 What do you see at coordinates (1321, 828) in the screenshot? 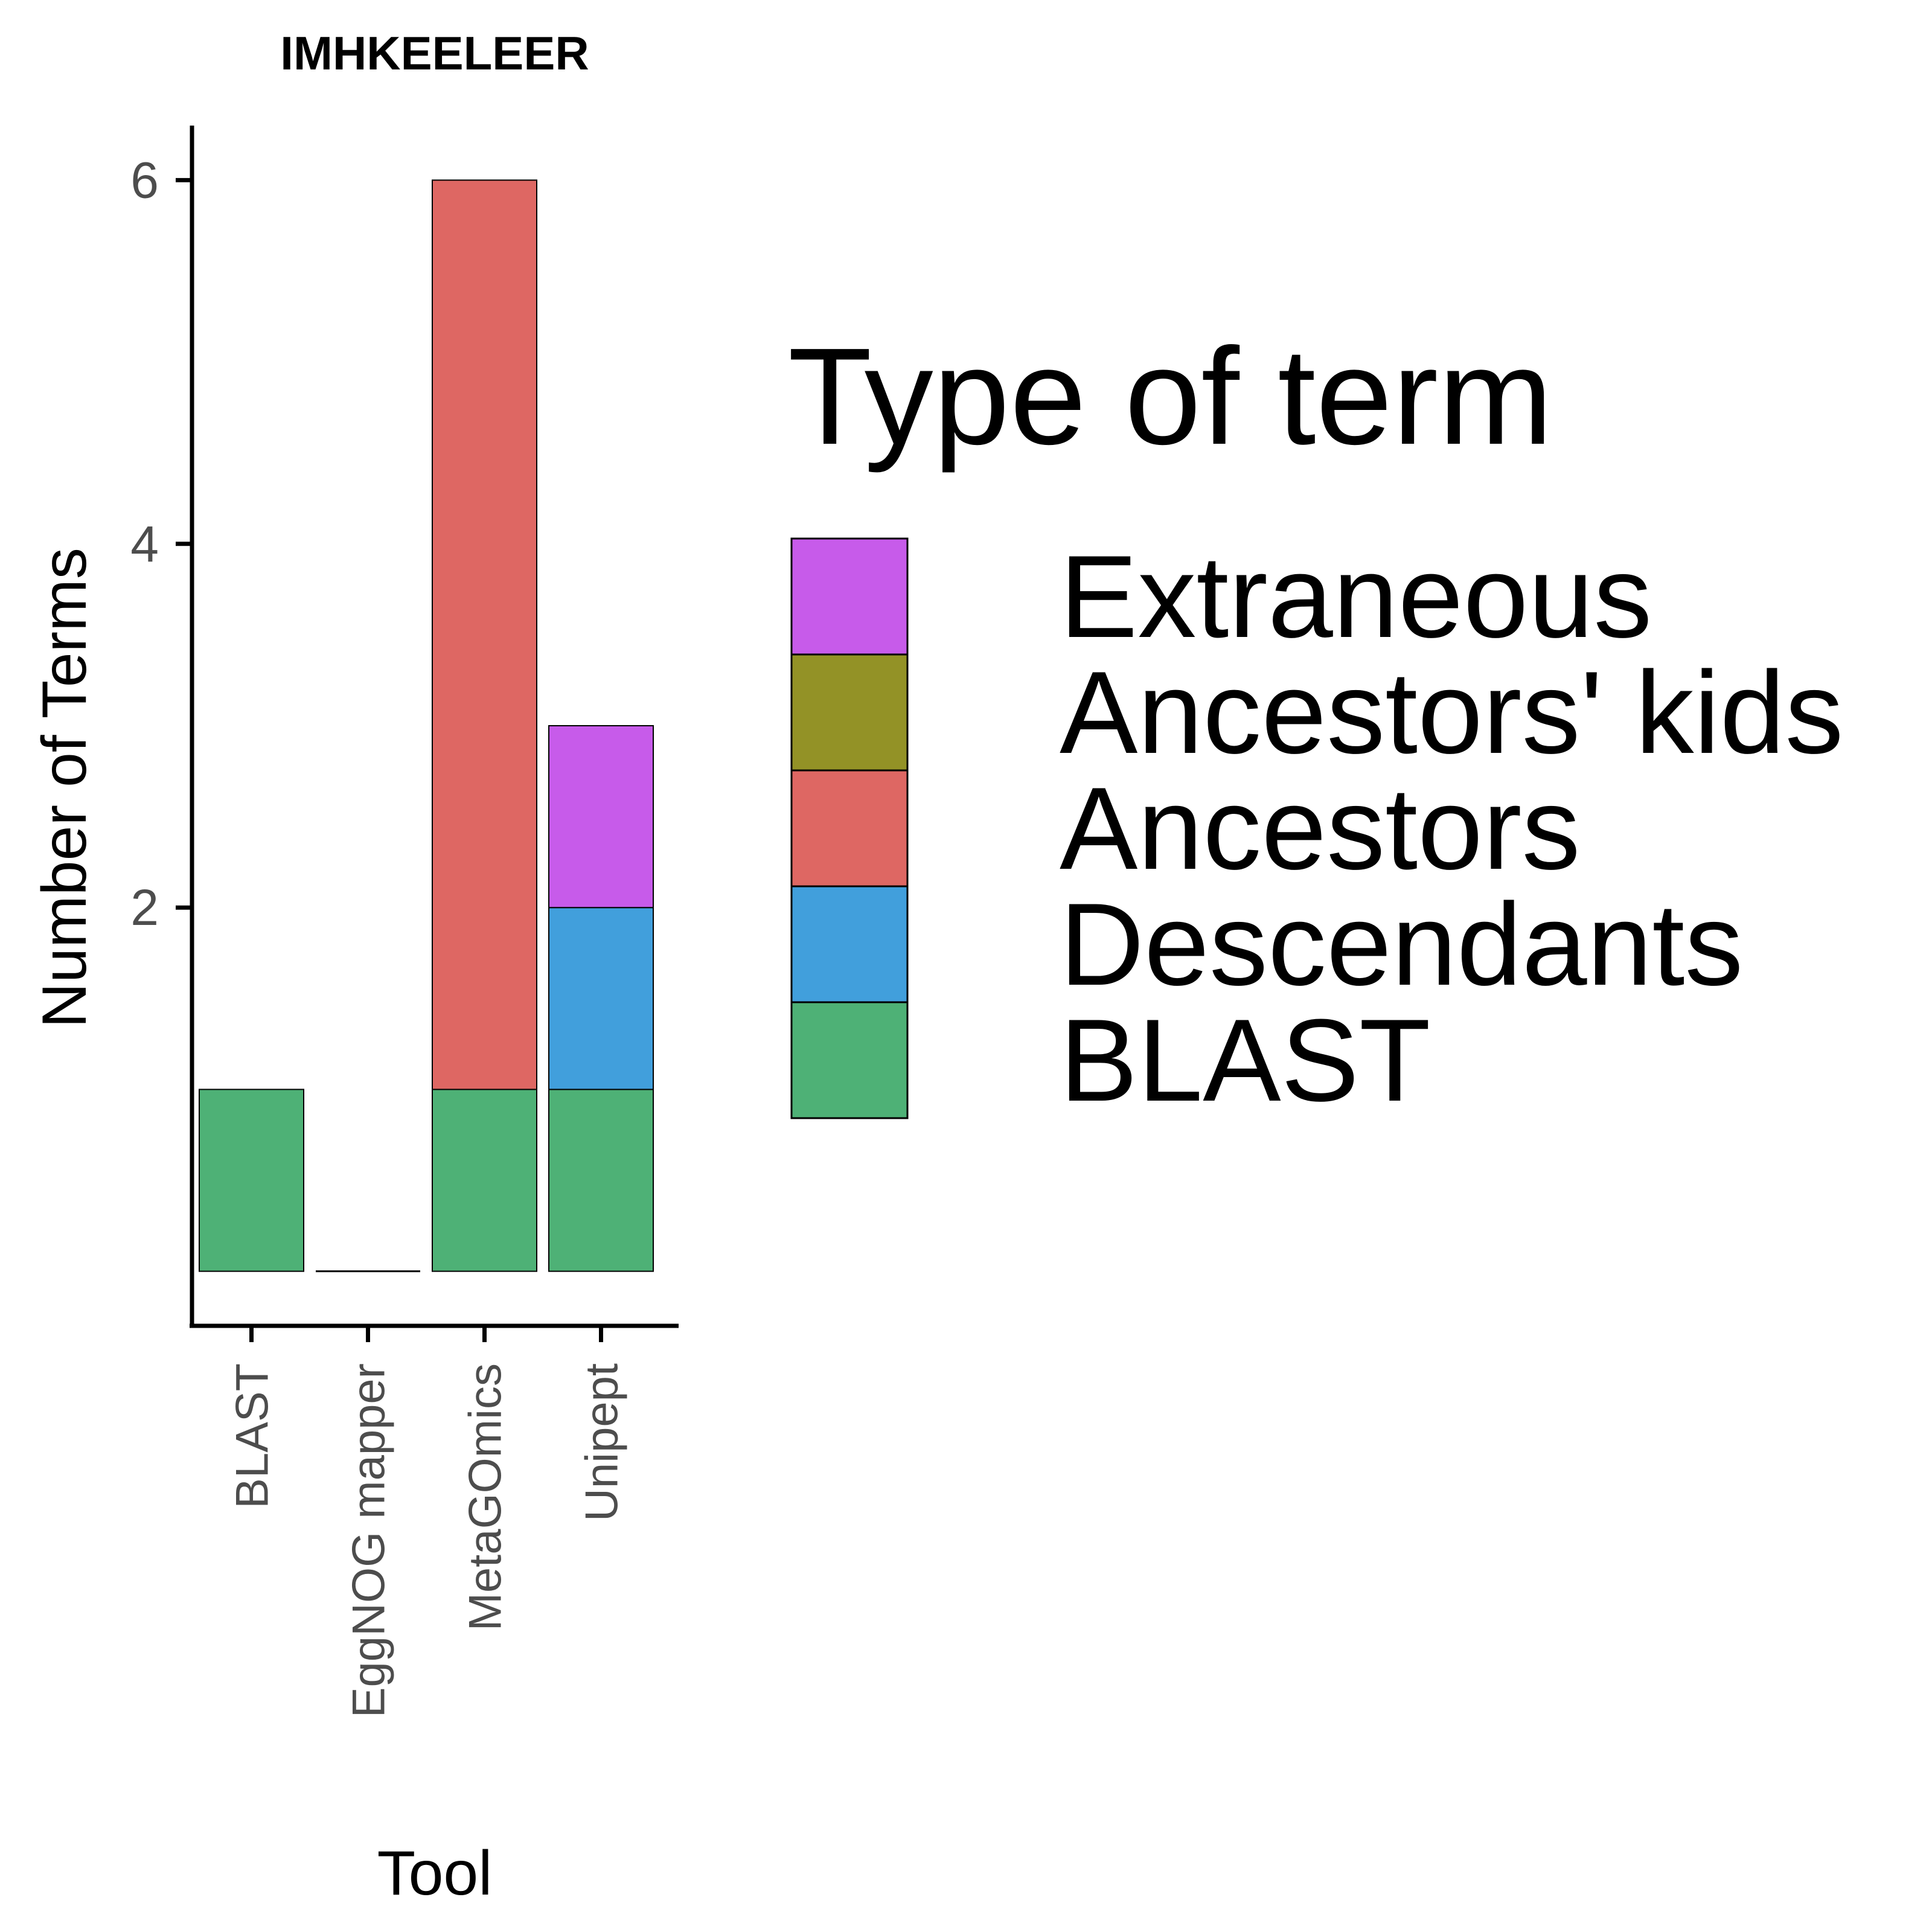
I see `legend-label-ancestors: Ancestors` at bounding box center [1321, 828].